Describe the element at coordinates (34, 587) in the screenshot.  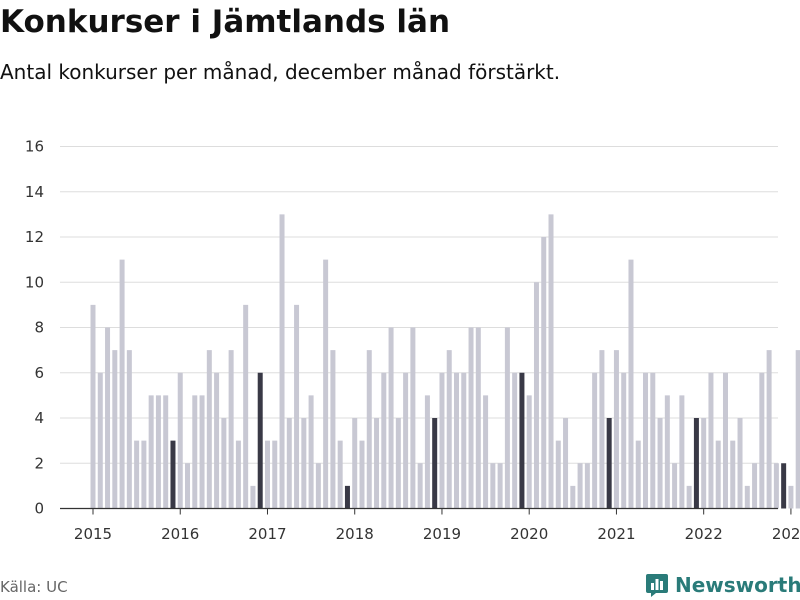
I see `source-label: Källa: UC` at that location.